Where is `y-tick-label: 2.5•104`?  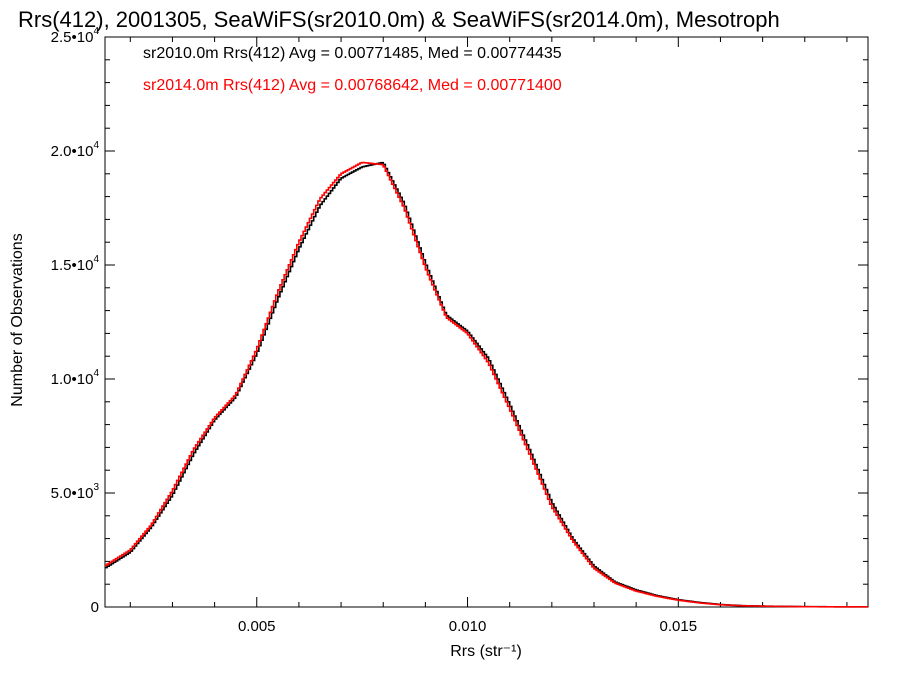 y-tick-label: 2.5•104 is located at coordinates (75, 36).